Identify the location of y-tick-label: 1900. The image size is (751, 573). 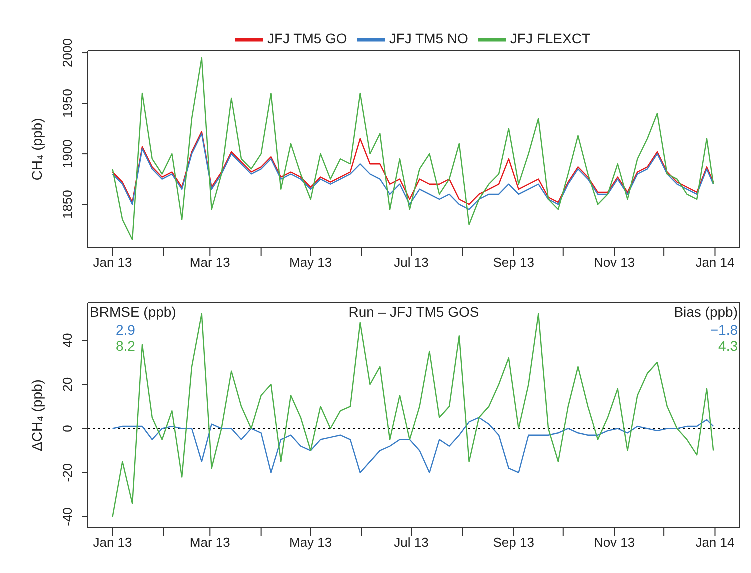
(67, 154).